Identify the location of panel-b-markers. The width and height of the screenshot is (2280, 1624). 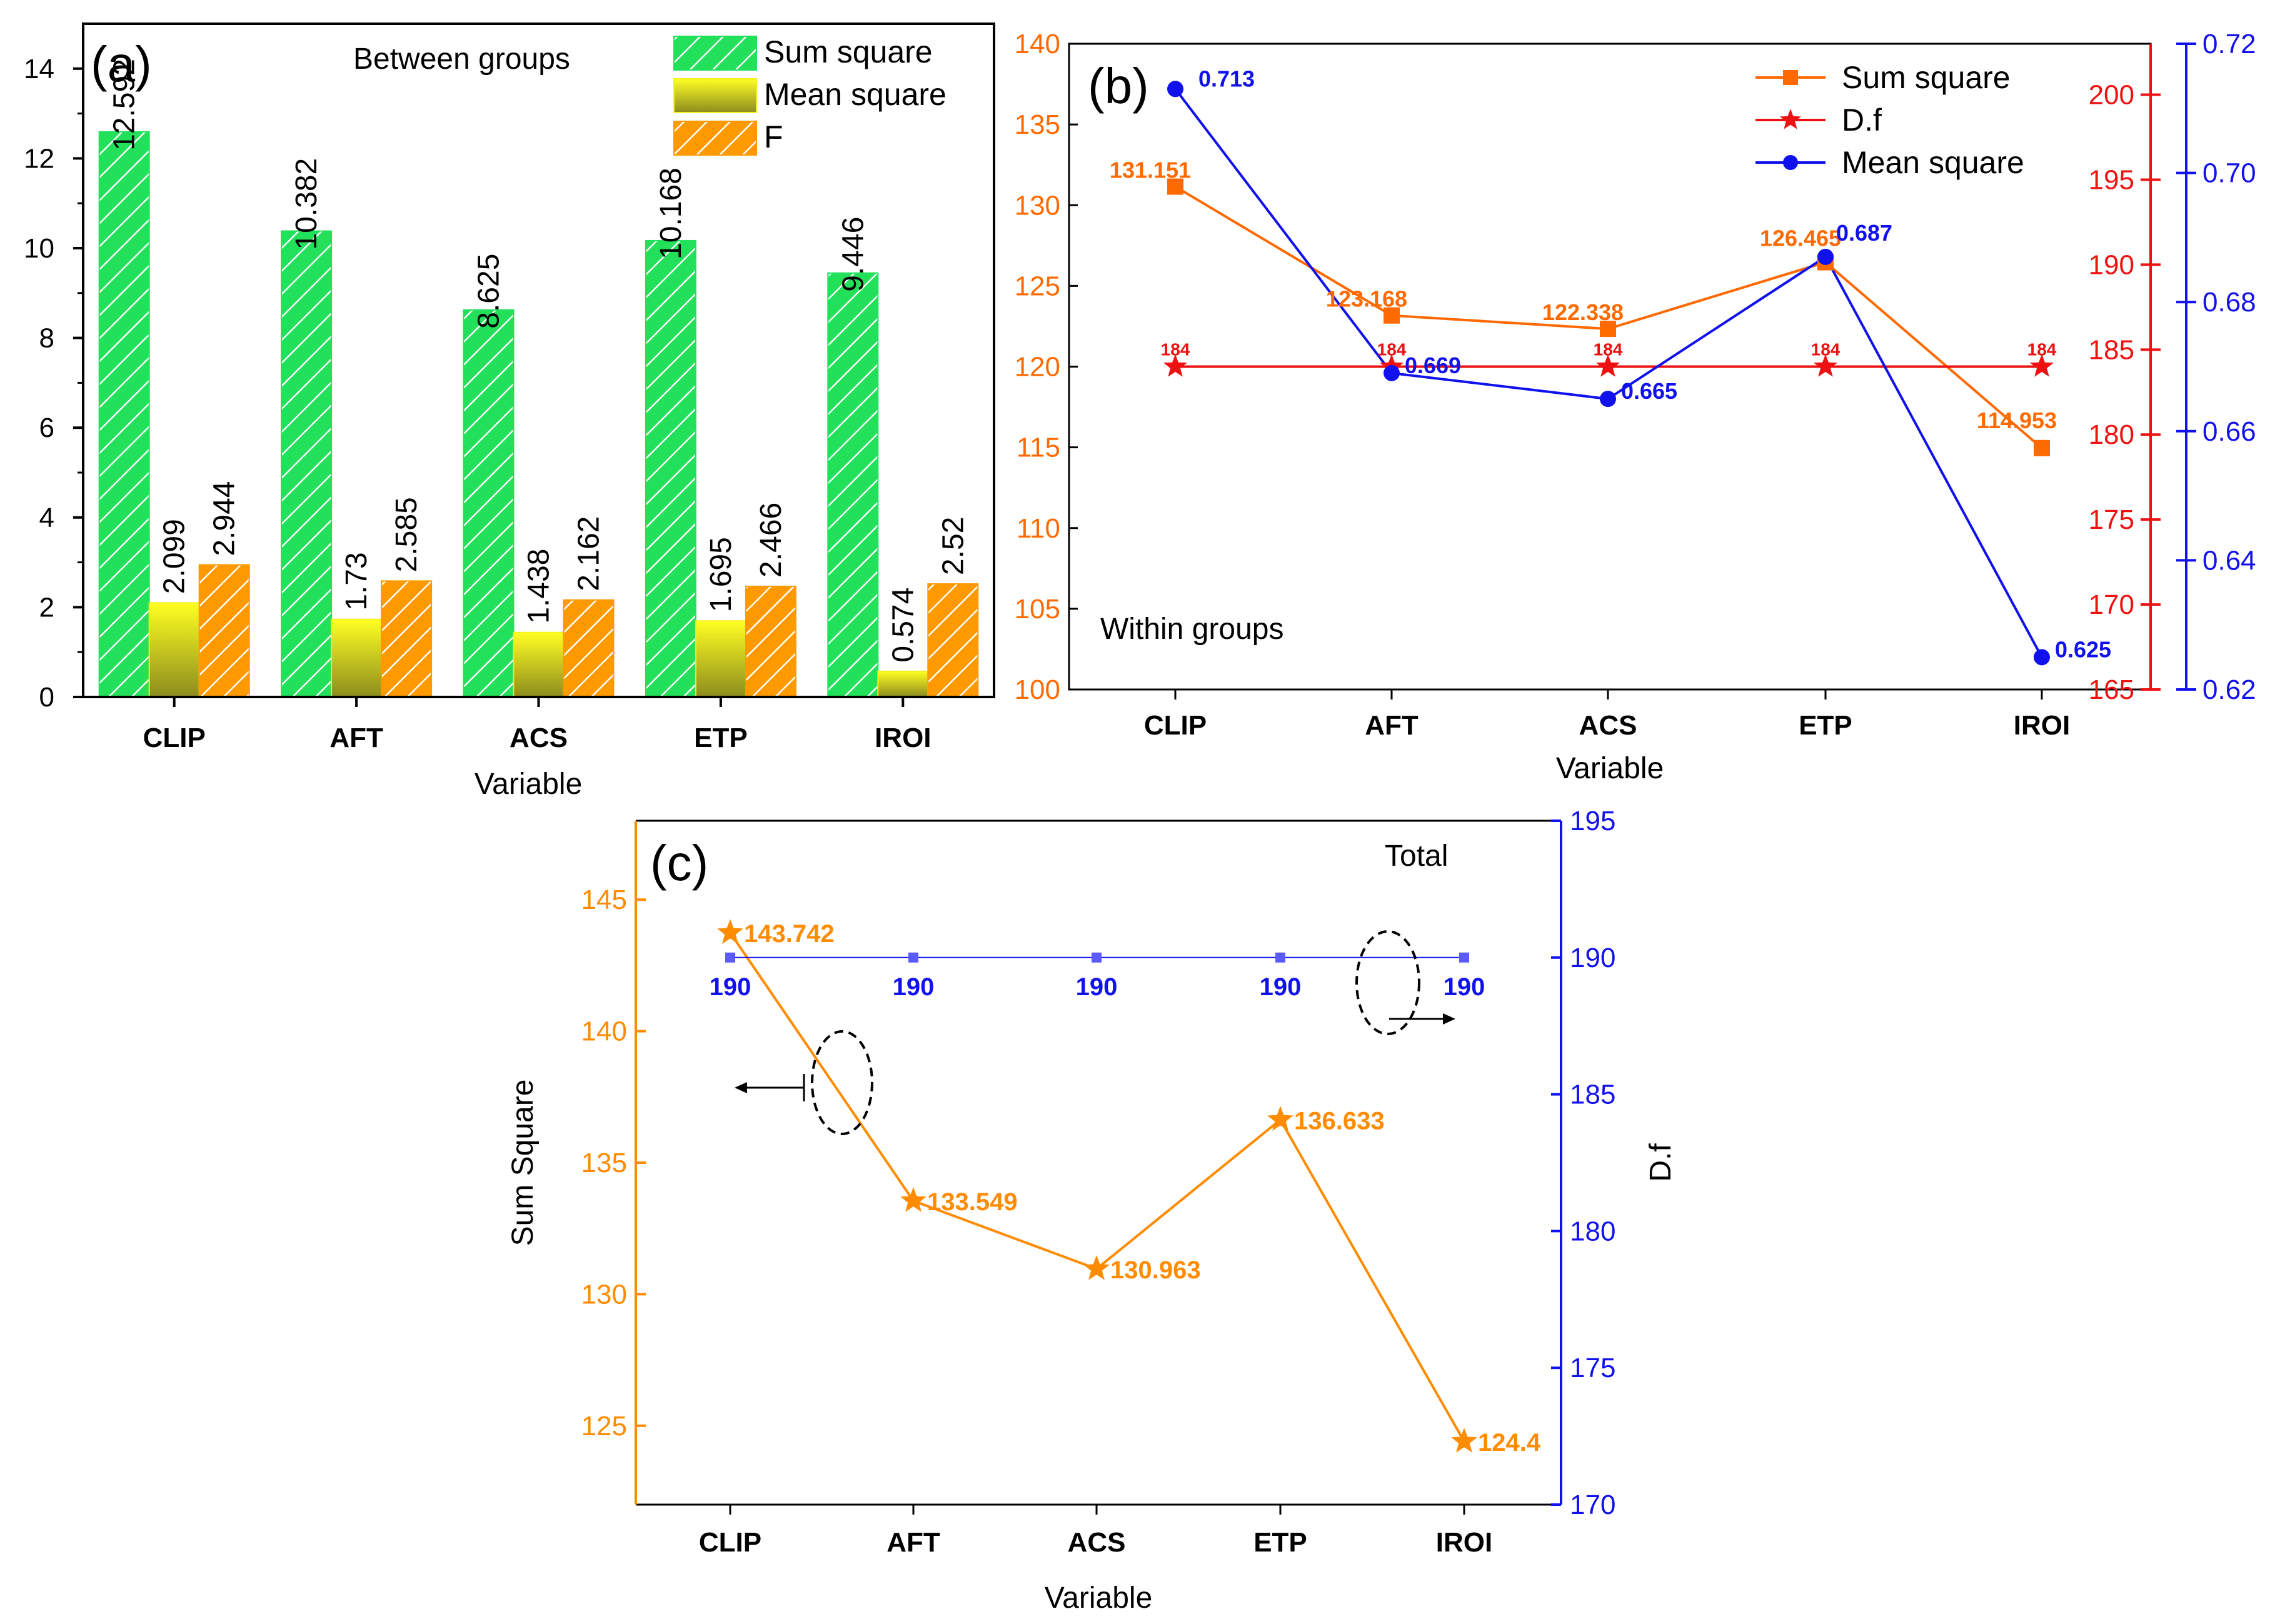
(1609, 373).